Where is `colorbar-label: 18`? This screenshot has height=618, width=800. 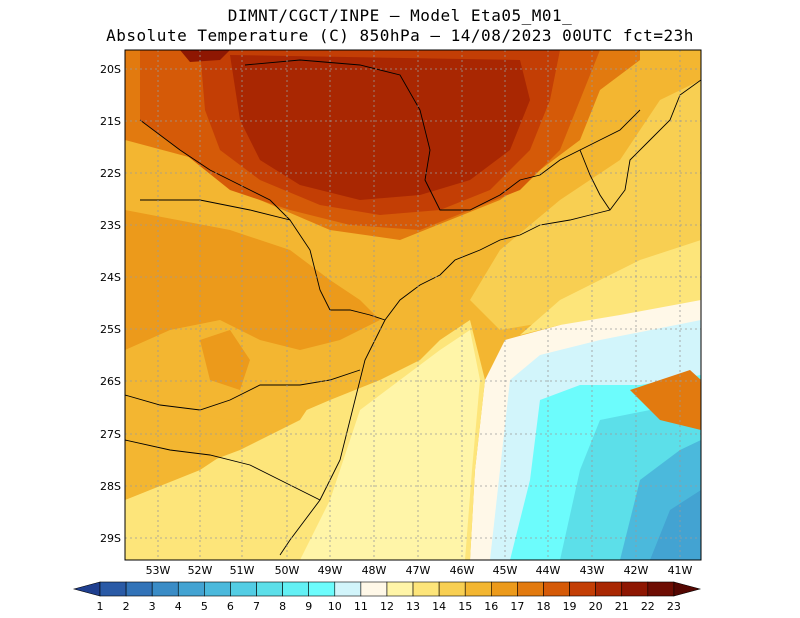 colorbar-label: 18 is located at coordinates (543, 606).